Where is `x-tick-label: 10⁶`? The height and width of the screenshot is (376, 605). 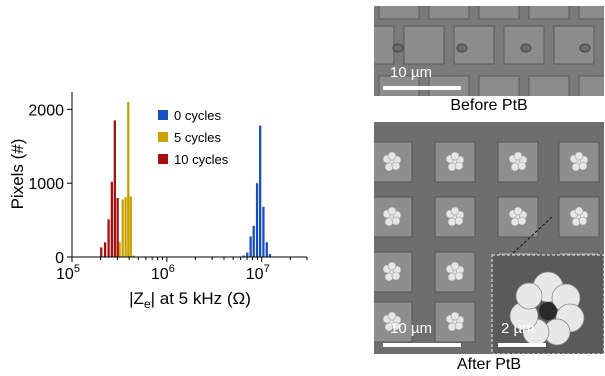
x-tick-label: 10⁶ is located at coordinates (163, 273).